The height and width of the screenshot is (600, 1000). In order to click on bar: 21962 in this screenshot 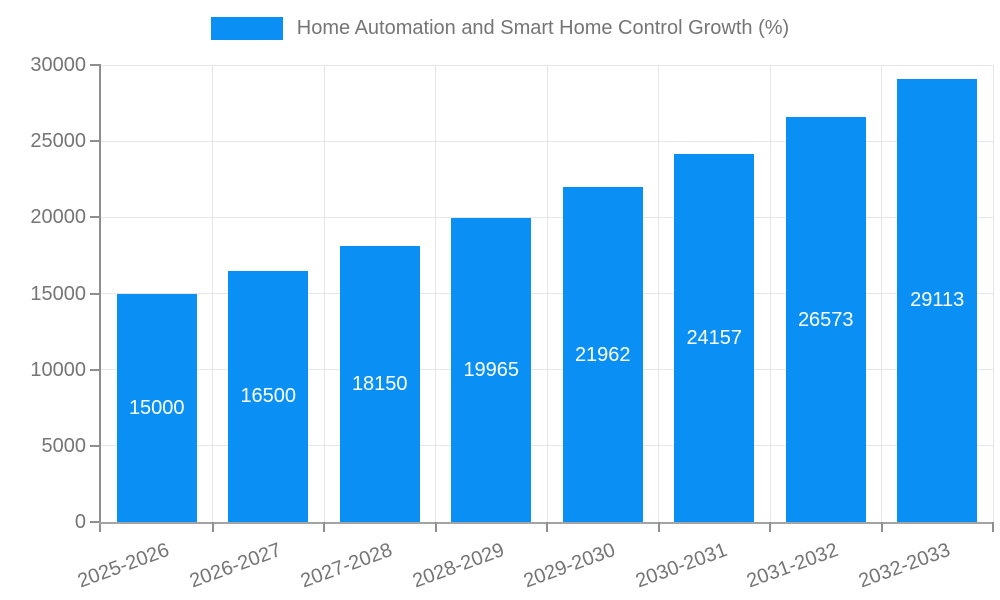, I will do `click(602, 354)`.